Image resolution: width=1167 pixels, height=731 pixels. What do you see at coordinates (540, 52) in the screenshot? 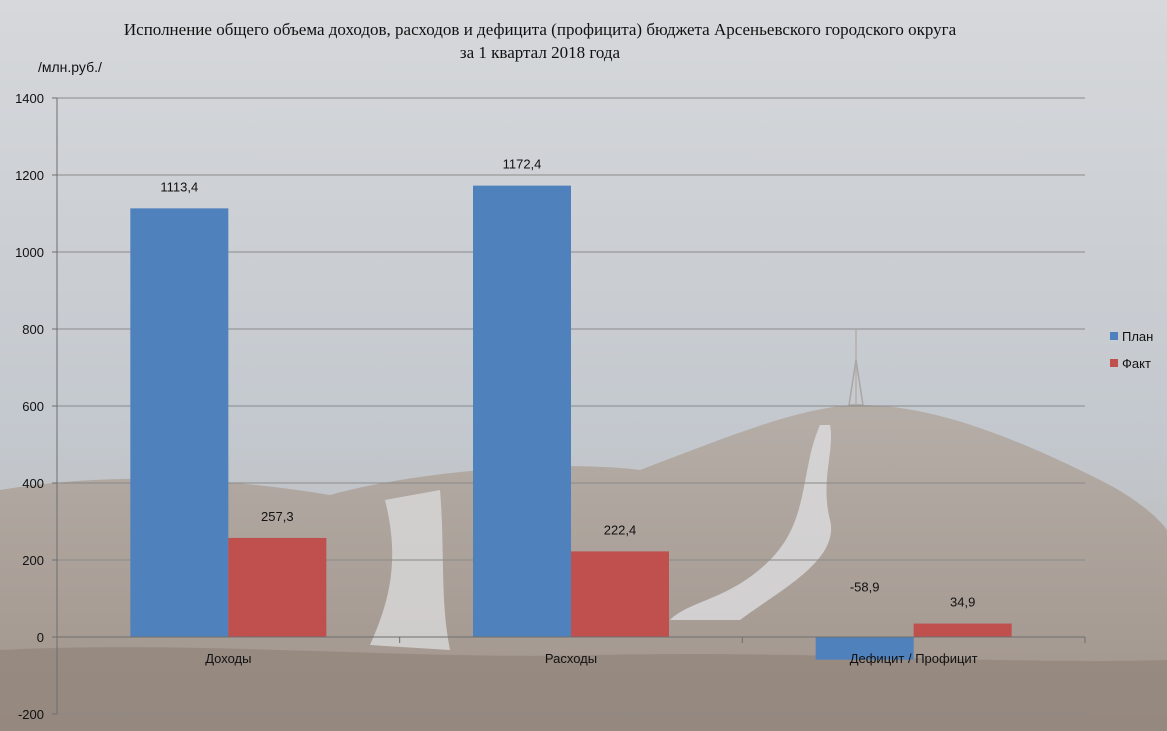
I see `chart-title-line2: за 1 квартал 2018 года` at bounding box center [540, 52].